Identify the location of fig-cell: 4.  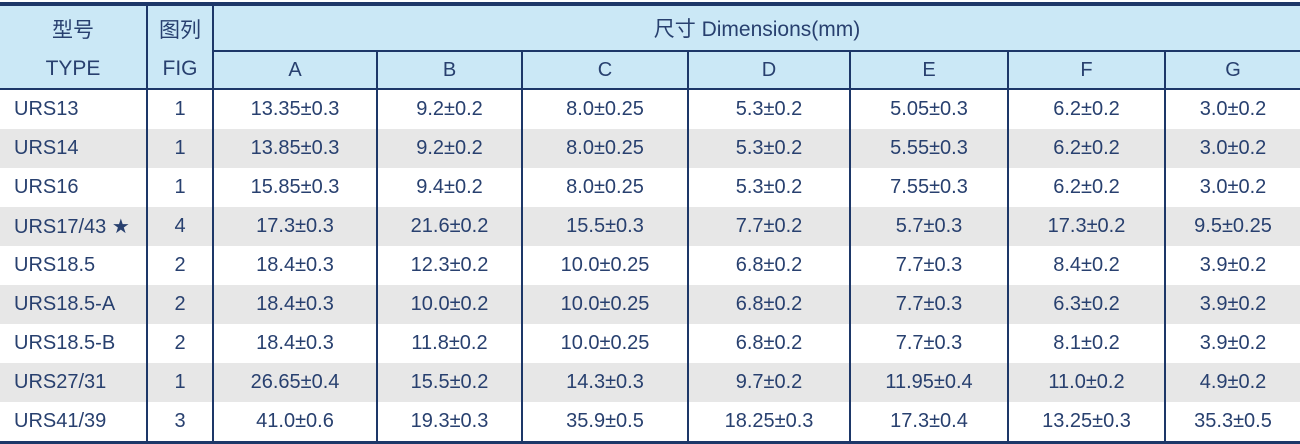
(179, 226).